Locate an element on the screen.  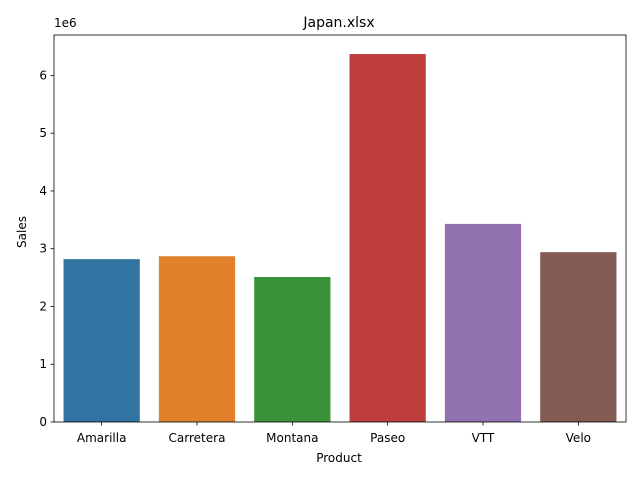
y-tick-label: 1 is located at coordinates (43, 364).